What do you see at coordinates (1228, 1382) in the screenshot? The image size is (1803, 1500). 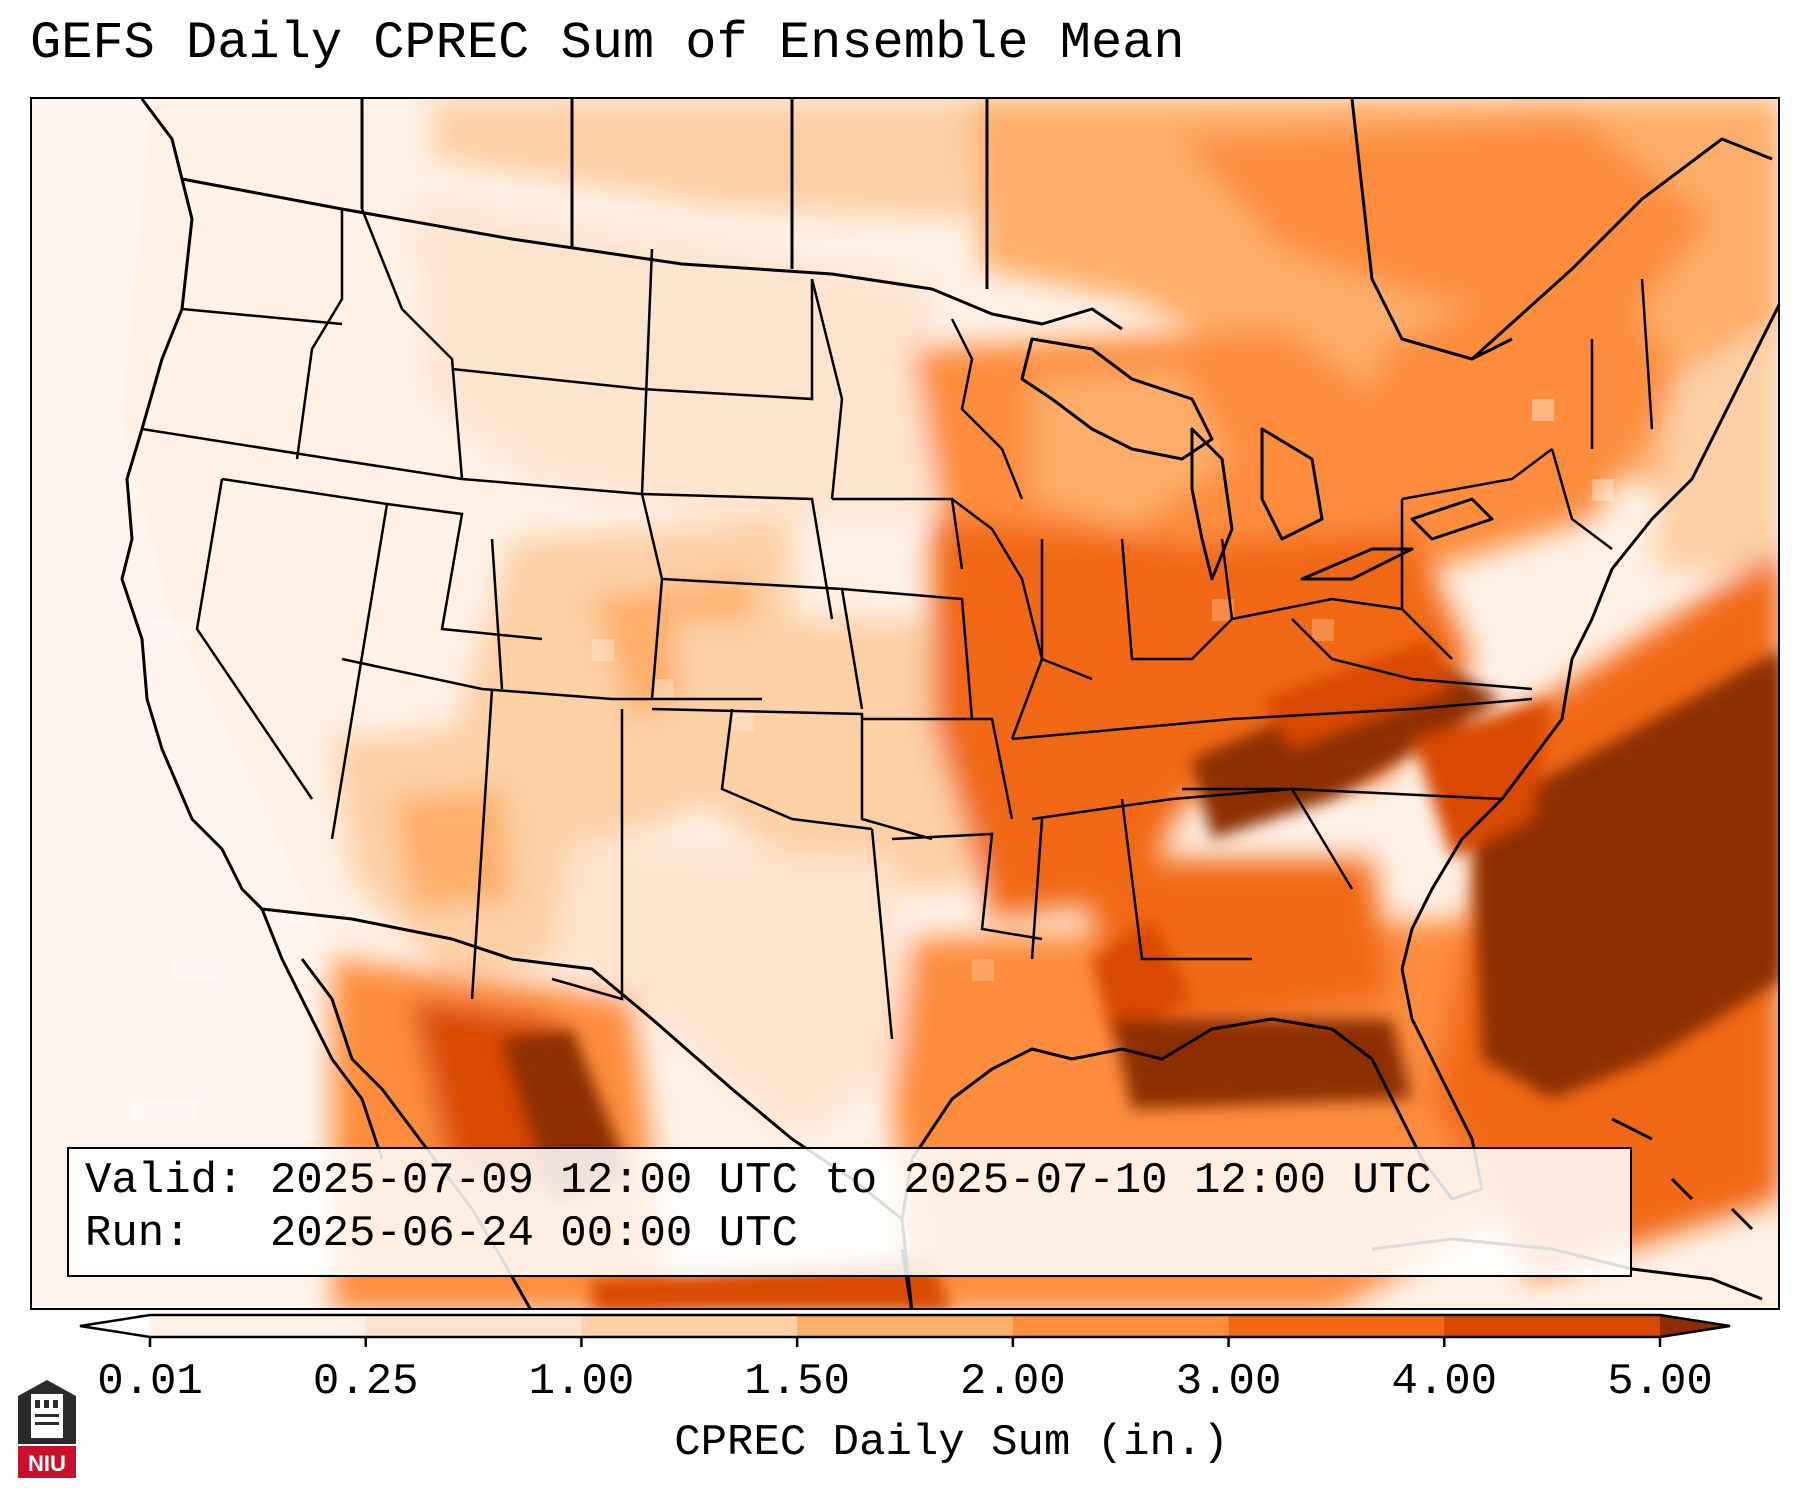 I see `colorbar-tick-label: 3.00` at bounding box center [1228, 1382].